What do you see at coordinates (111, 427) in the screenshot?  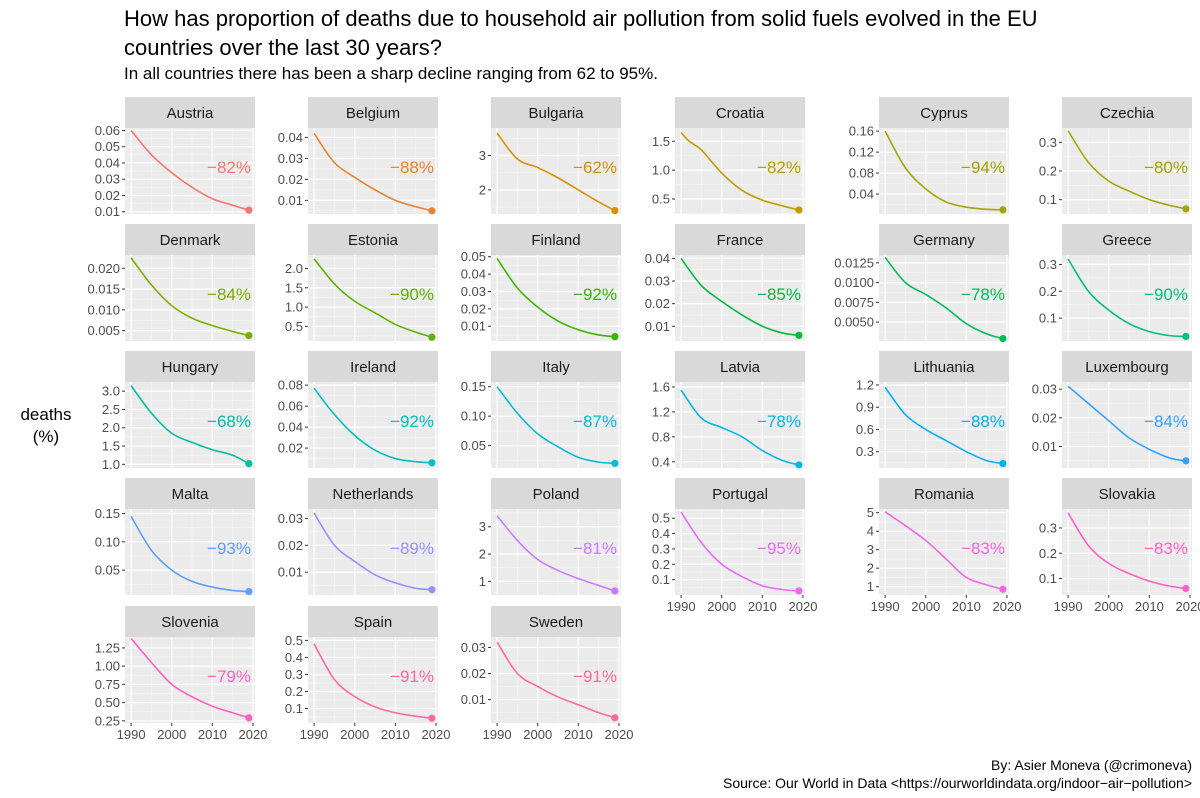 I see `y-tick-label-hungary: 2.0` at bounding box center [111, 427].